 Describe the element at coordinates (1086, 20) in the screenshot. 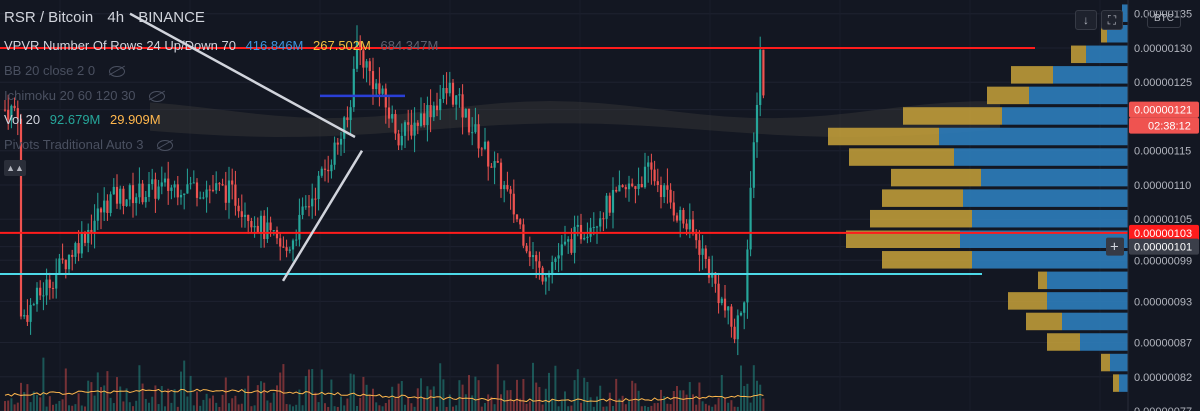

I see `arrow-down-icon: ↓` at that location.